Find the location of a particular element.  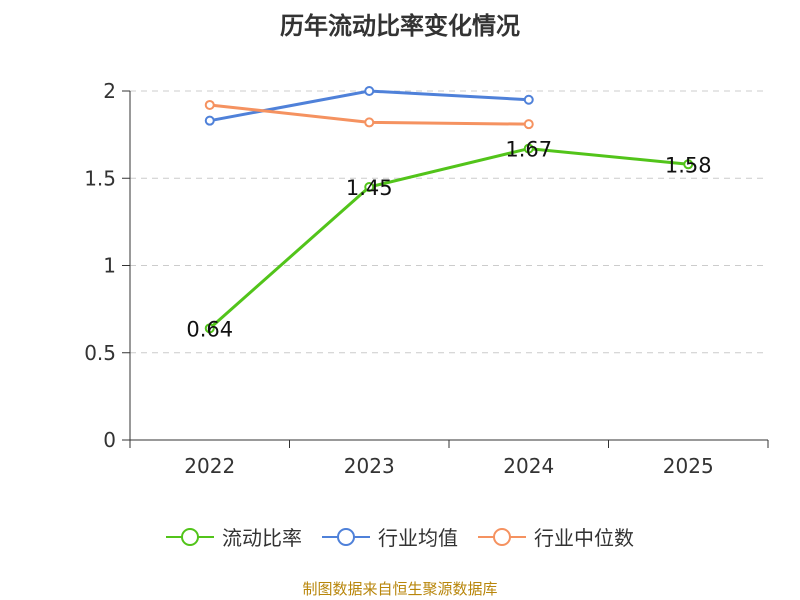

y-tick-label: 1 is located at coordinates (109, 266).